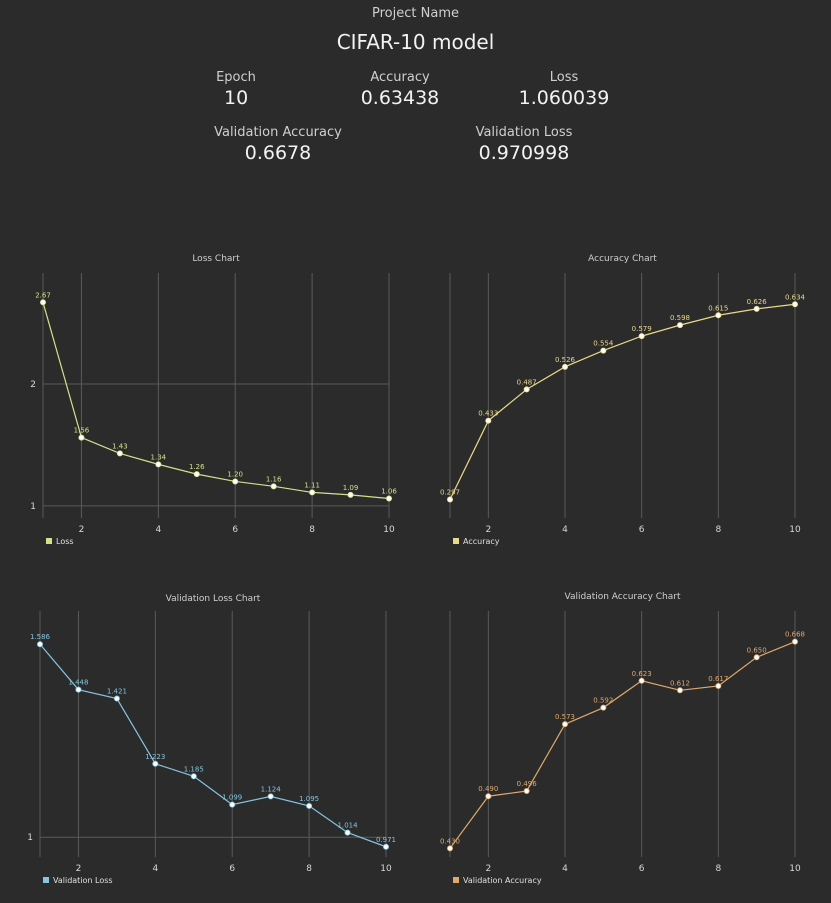  Describe the element at coordinates (213, 599) in the screenshot. I see `chart-title: Validation Loss Chart` at that location.